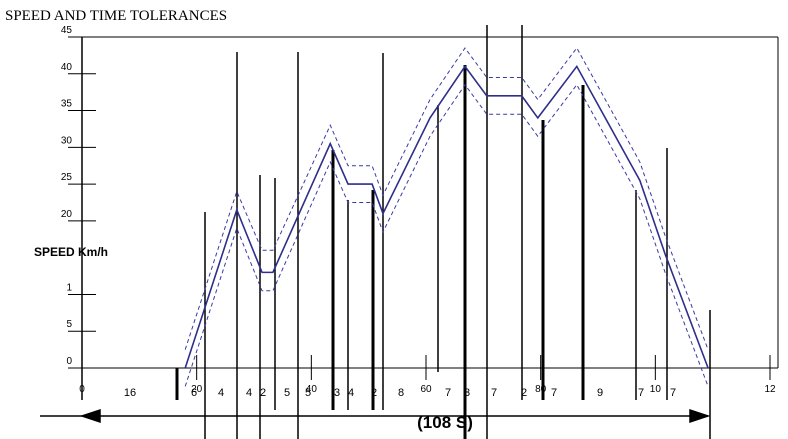  I want to click on y-tick-label: 45, so click(67, 30).